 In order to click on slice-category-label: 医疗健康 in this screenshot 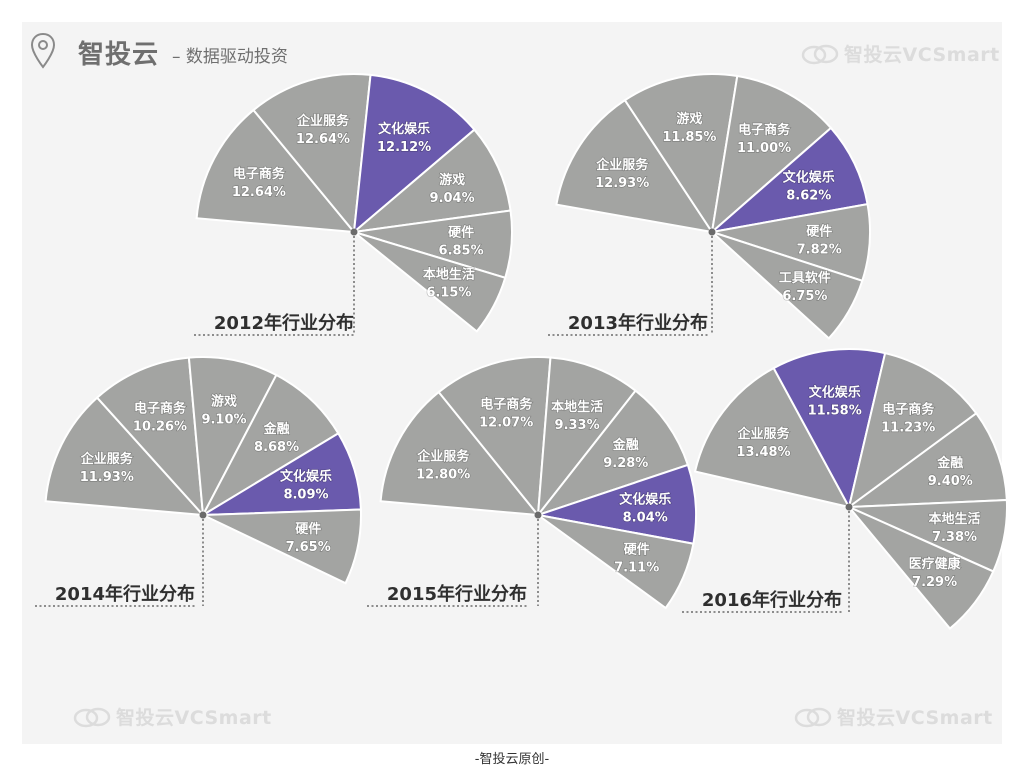, I will do `click(935, 564)`.